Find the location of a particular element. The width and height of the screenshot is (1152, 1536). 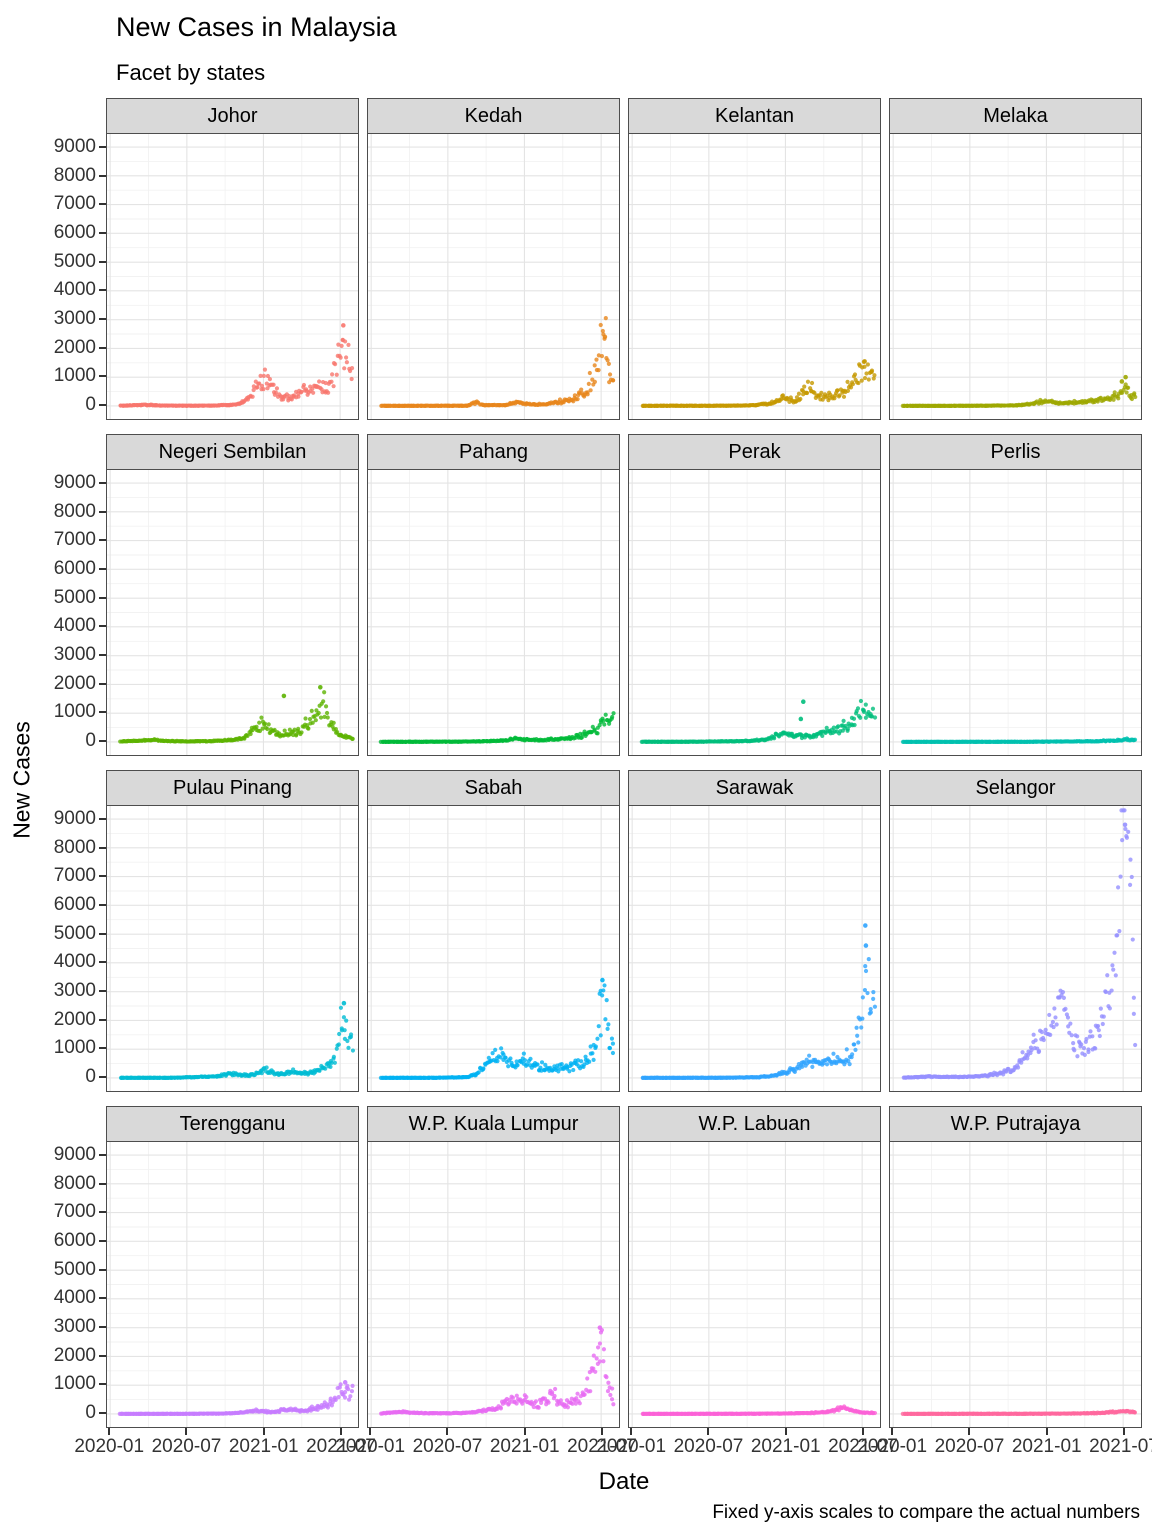

facet-strip: Kelantan is located at coordinates (754, 116).